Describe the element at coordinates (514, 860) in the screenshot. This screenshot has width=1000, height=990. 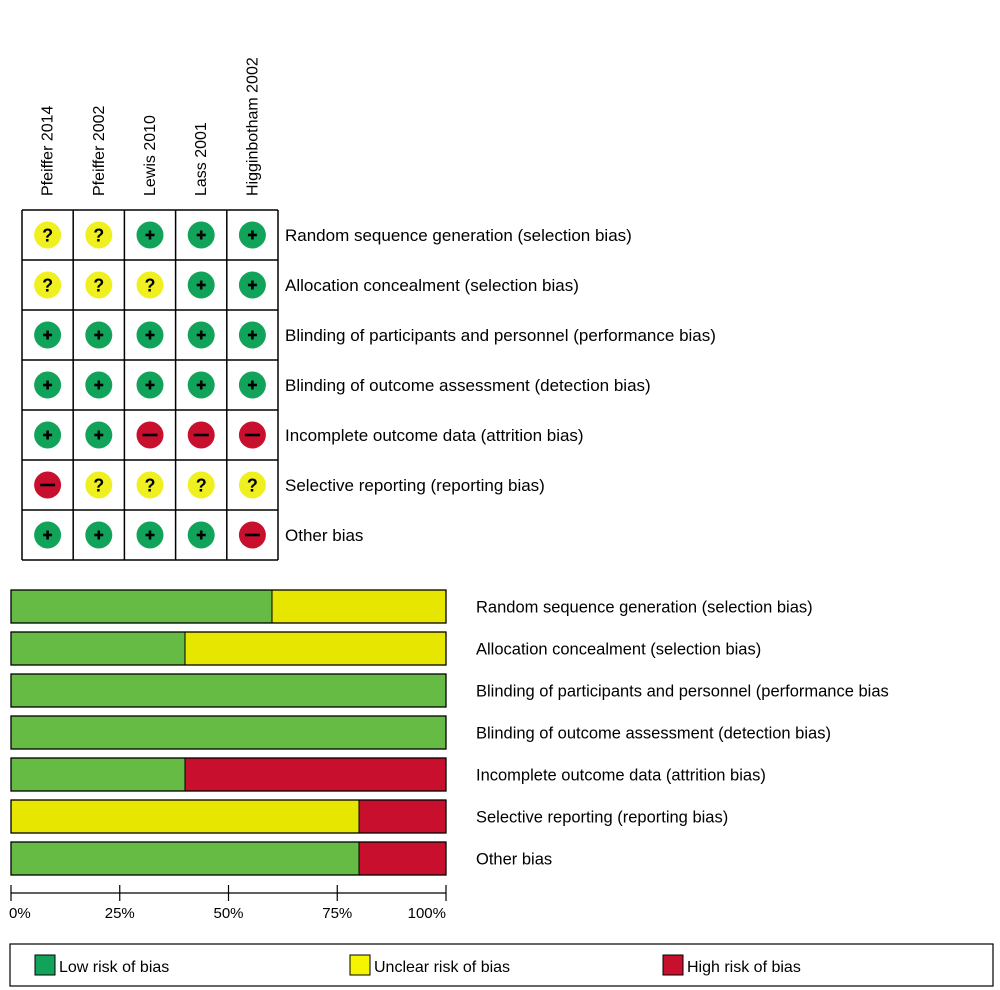
I see `bar-category-label: Other bias` at that location.